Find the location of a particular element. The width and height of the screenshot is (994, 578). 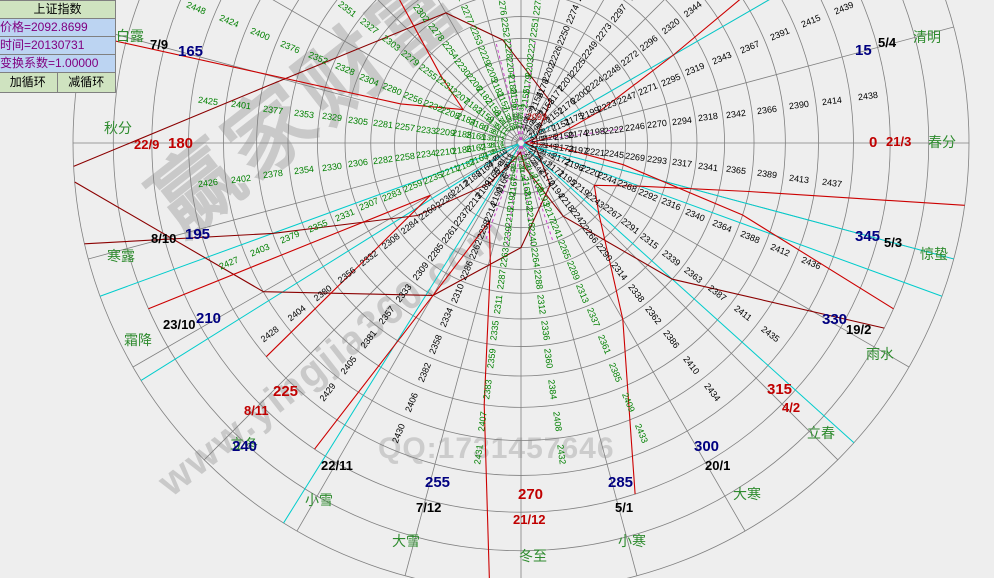

date-label-qiufen: 22/9 is located at coordinates (147, 144).